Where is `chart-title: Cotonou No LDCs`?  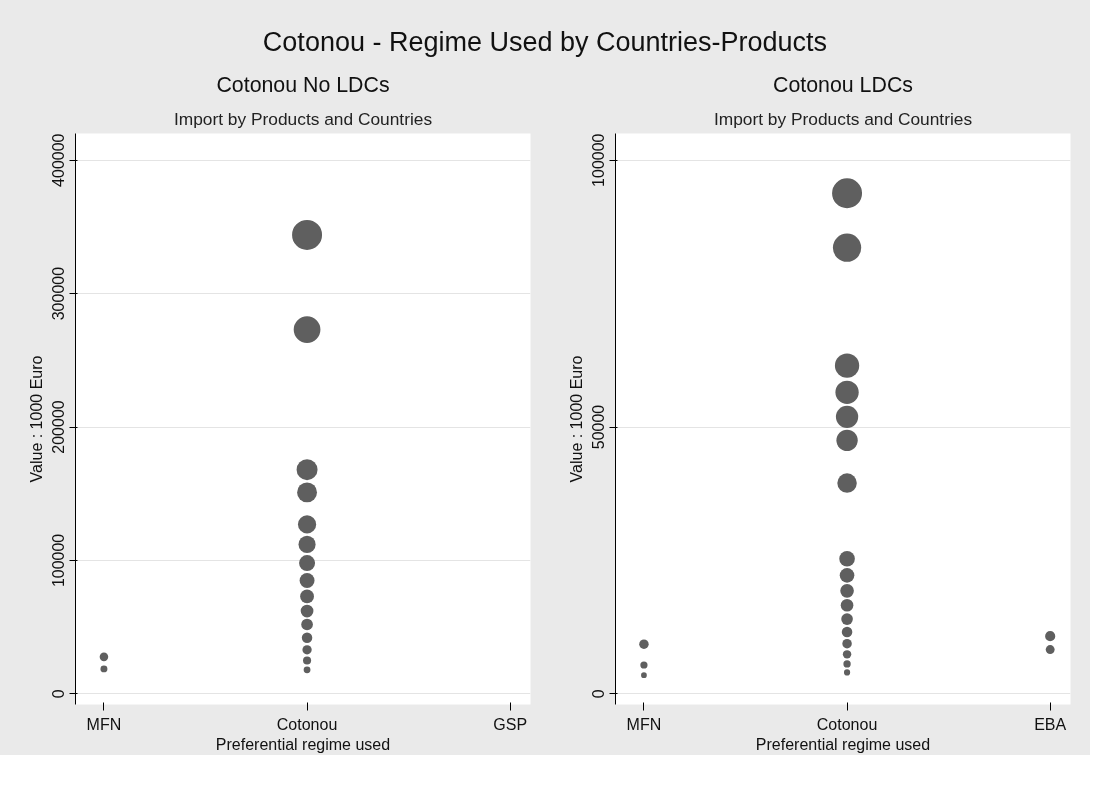
chart-title: Cotonou No LDCs is located at coordinates (303, 84).